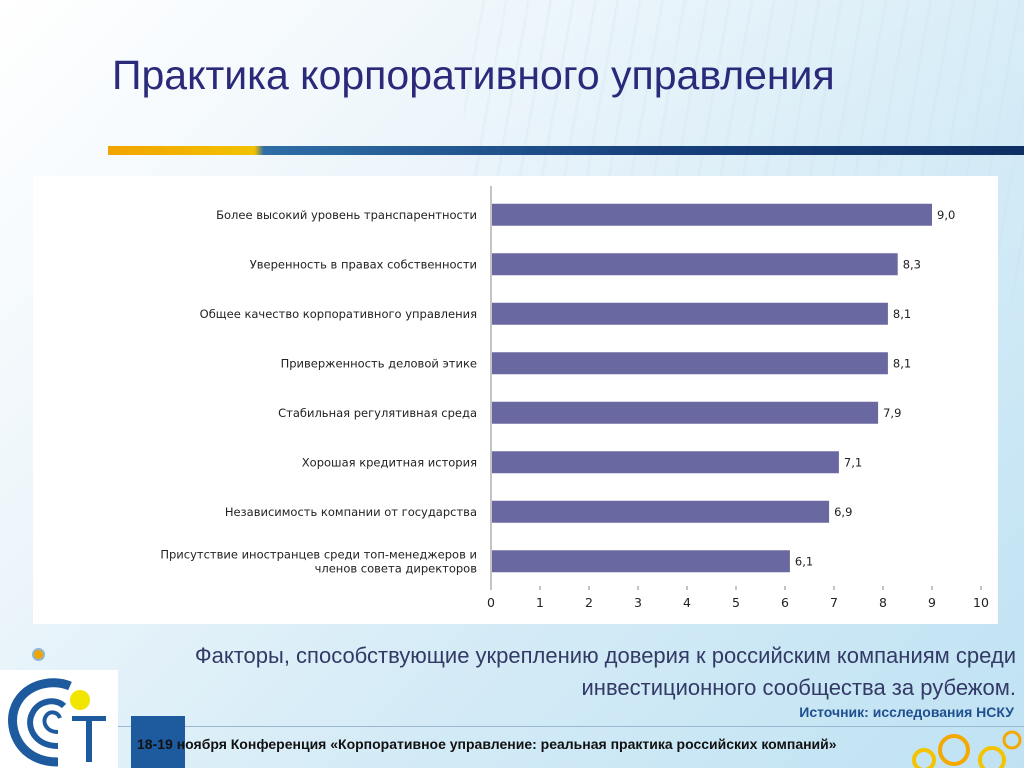  Describe the element at coordinates (967, 749) in the screenshot. I see `decorative-dots-icon` at that location.